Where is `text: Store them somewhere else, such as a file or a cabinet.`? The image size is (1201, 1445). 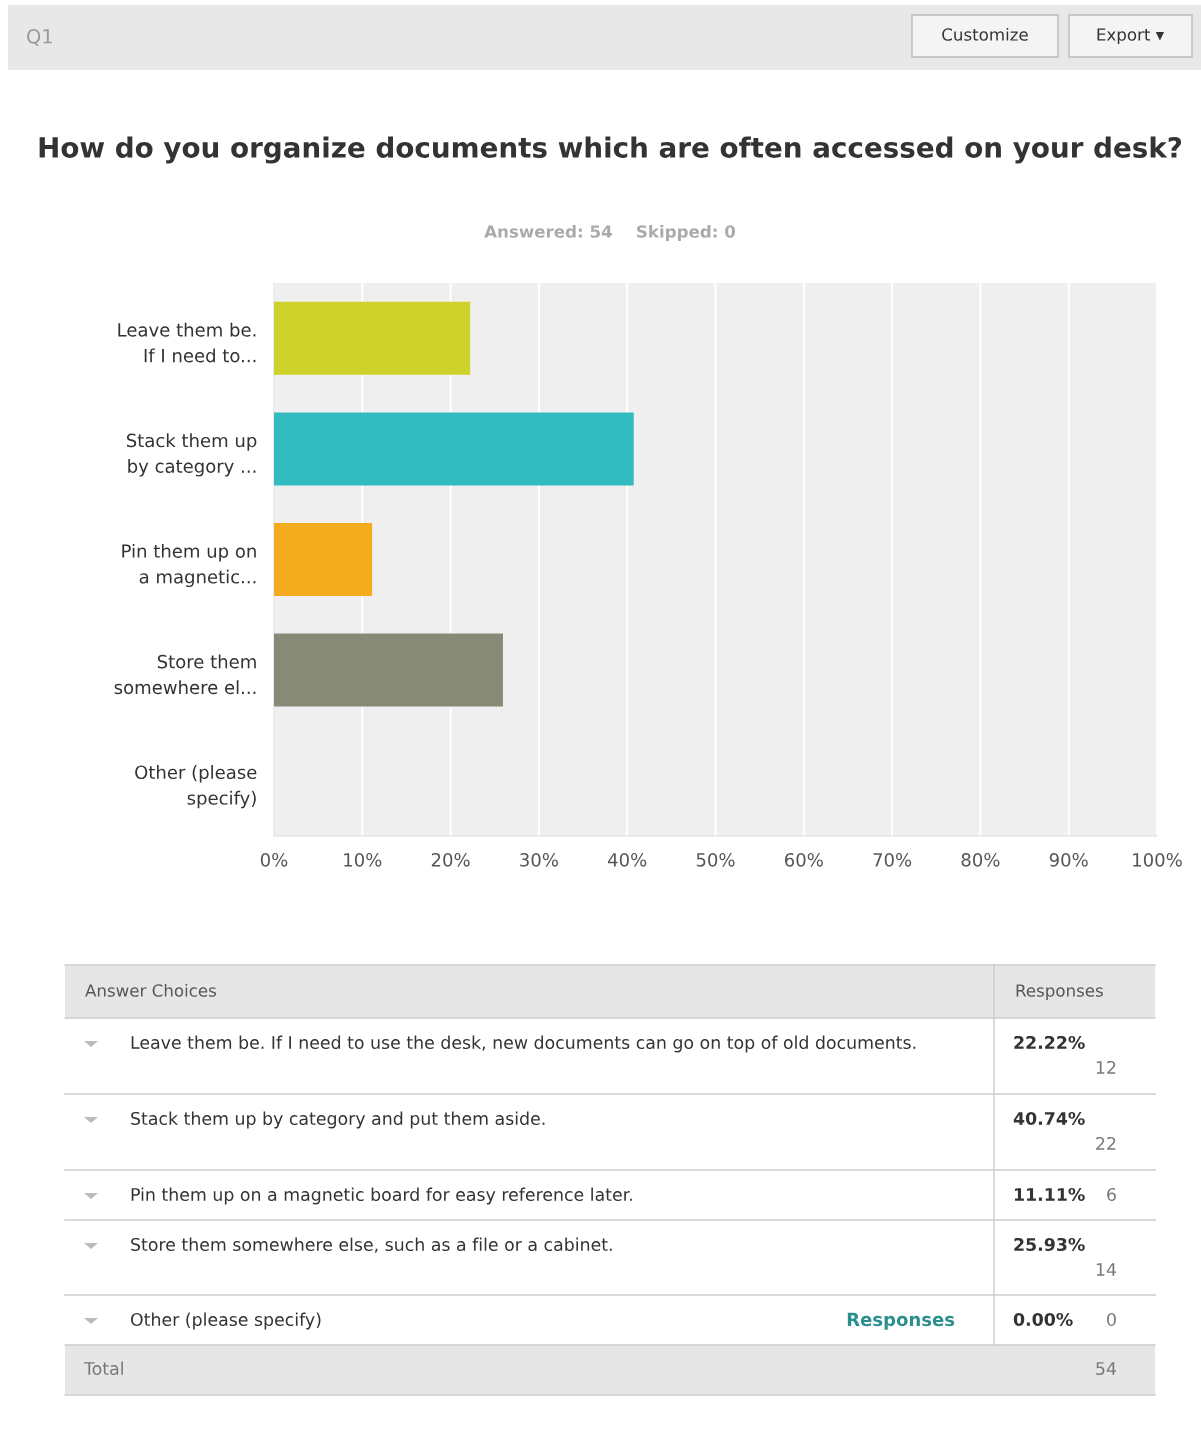 text: Store them somewhere else, such as a file or a cabinet. is located at coordinates (371, 1245).